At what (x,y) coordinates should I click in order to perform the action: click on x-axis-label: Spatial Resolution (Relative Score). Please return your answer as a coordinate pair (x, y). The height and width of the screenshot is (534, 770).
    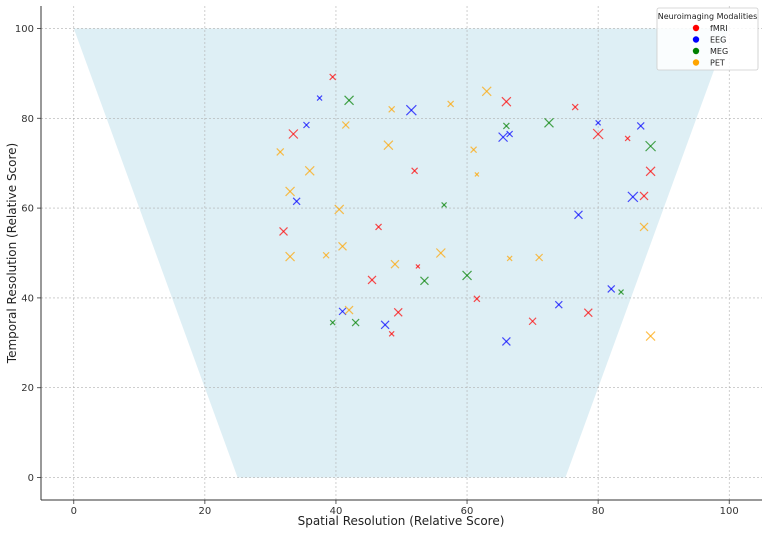
    Looking at the image, I should click on (401, 521).